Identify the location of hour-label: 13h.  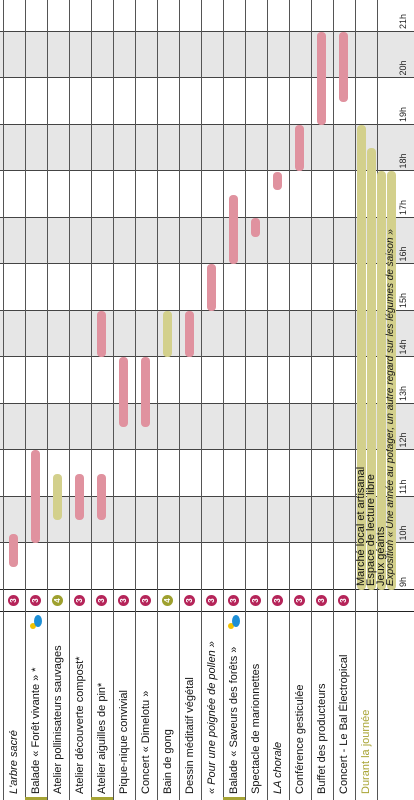
(403, 393).